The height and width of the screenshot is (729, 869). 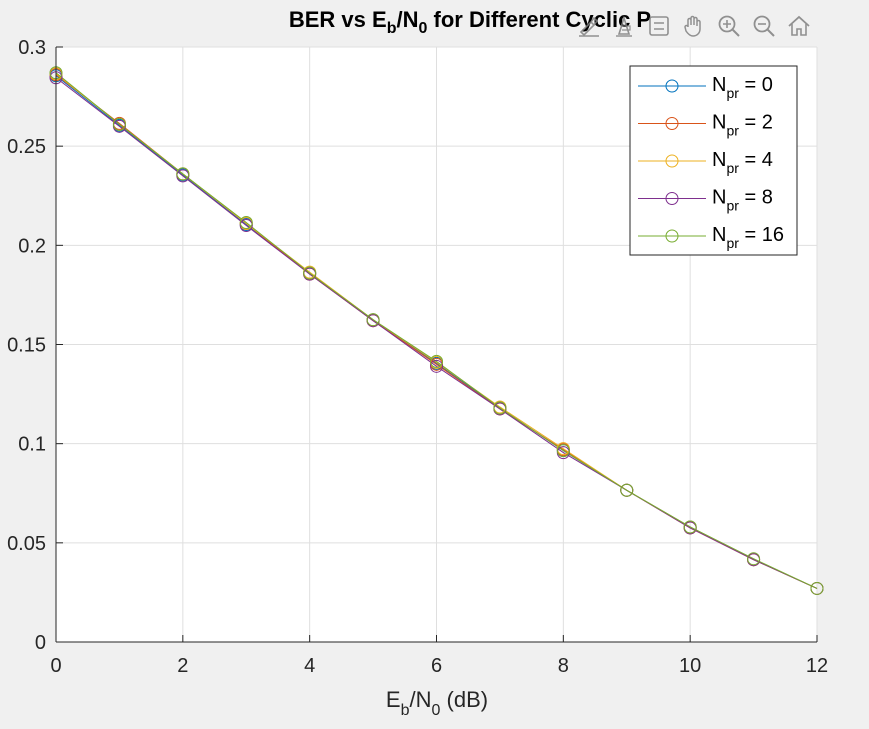 I want to click on chart-title: BER vs Eb/N0 for Different Cyclic P, so click(x=470, y=22).